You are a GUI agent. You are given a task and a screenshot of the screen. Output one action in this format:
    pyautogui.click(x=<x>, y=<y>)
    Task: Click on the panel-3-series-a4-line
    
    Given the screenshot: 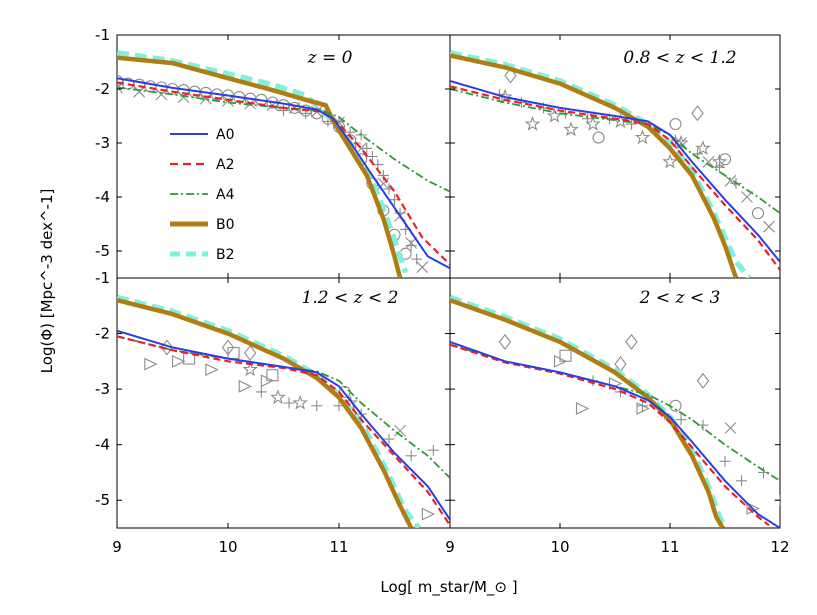 What is the action you would take?
    pyautogui.click(x=283, y=407)
    